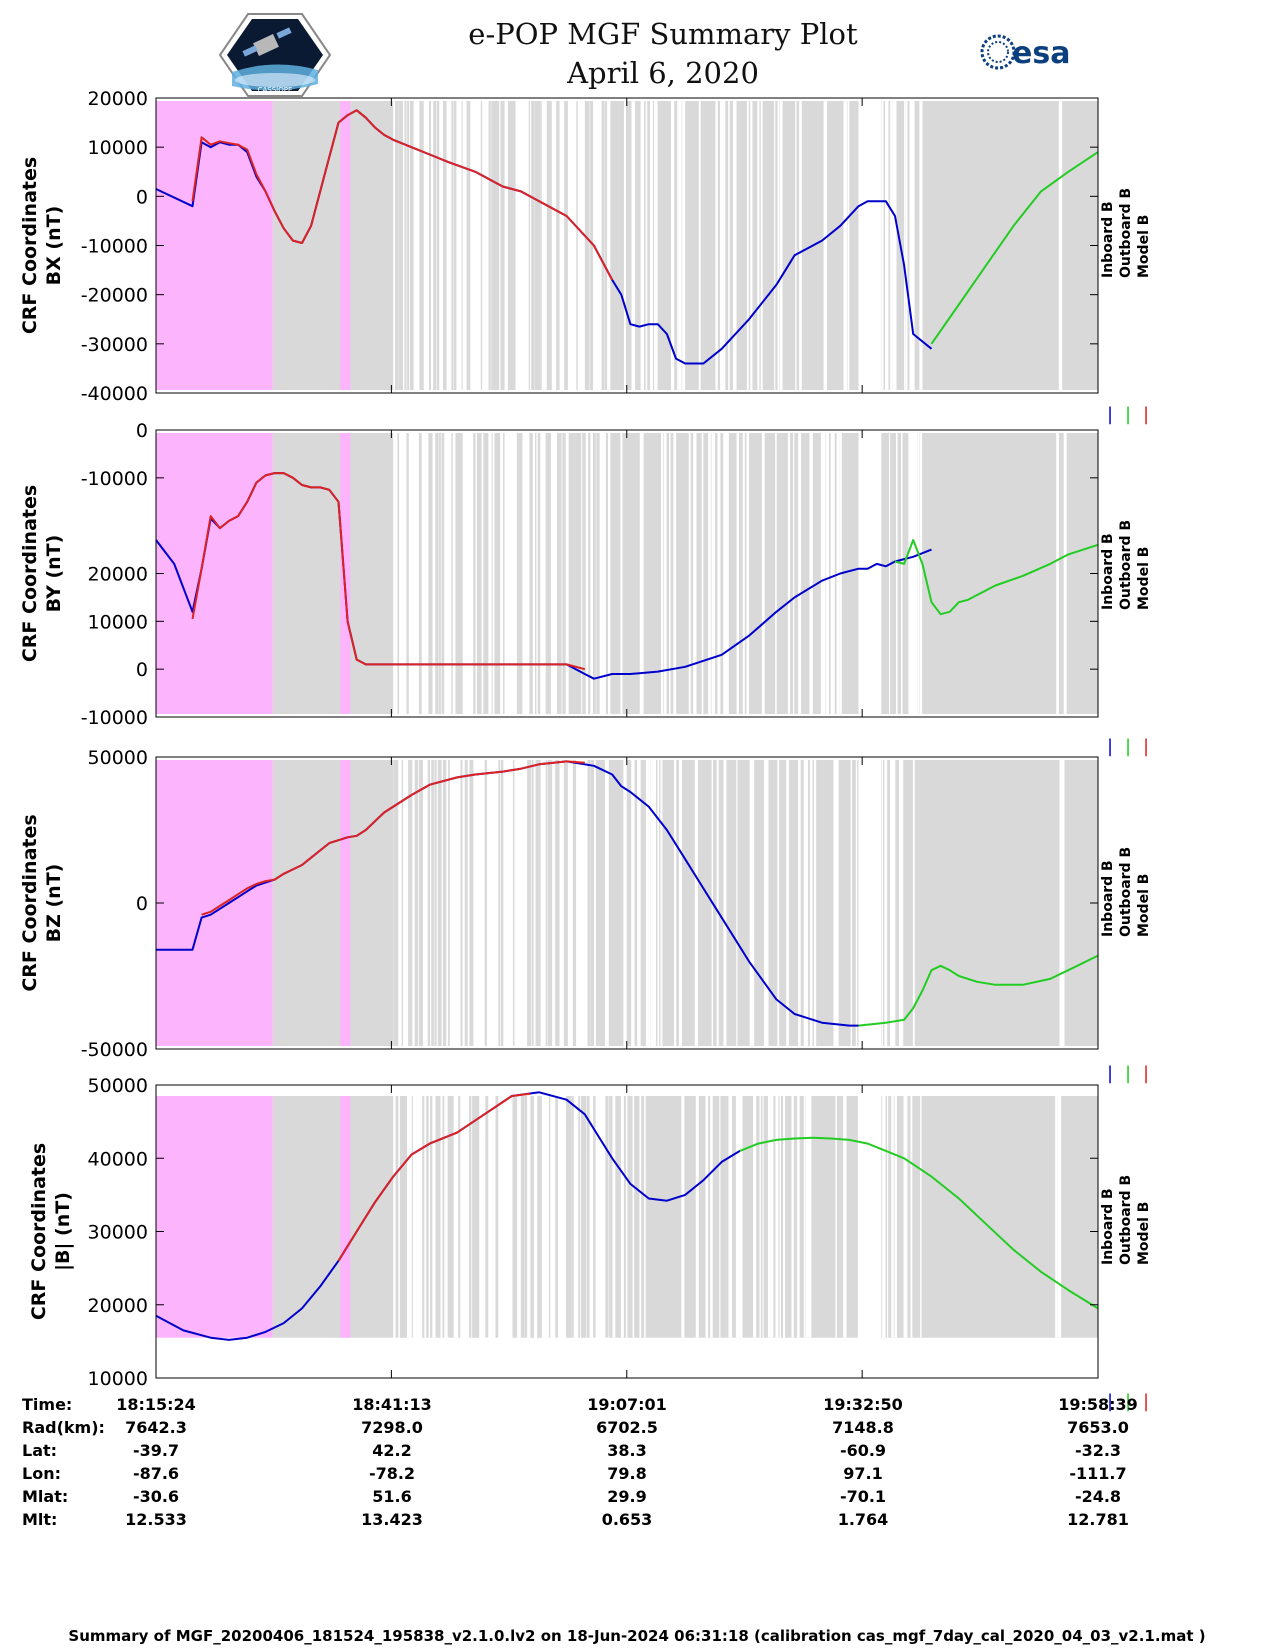 Image resolution: width=1275 pixels, height=1650 pixels. I want to click on bx-legend-model-b: Model B, so click(1144, 246).